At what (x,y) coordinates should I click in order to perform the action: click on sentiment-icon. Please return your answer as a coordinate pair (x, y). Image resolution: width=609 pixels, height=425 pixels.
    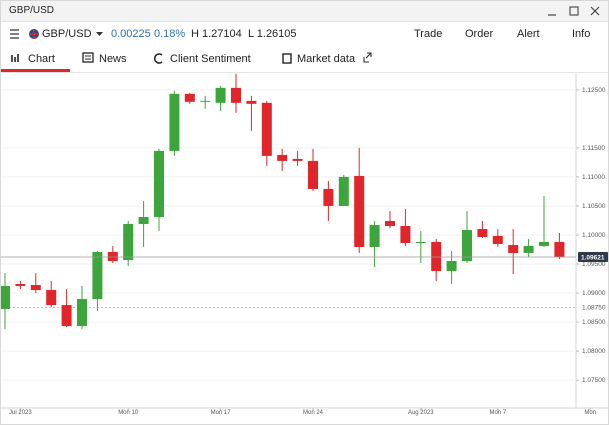
    Looking at the image, I should click on (158, 58).